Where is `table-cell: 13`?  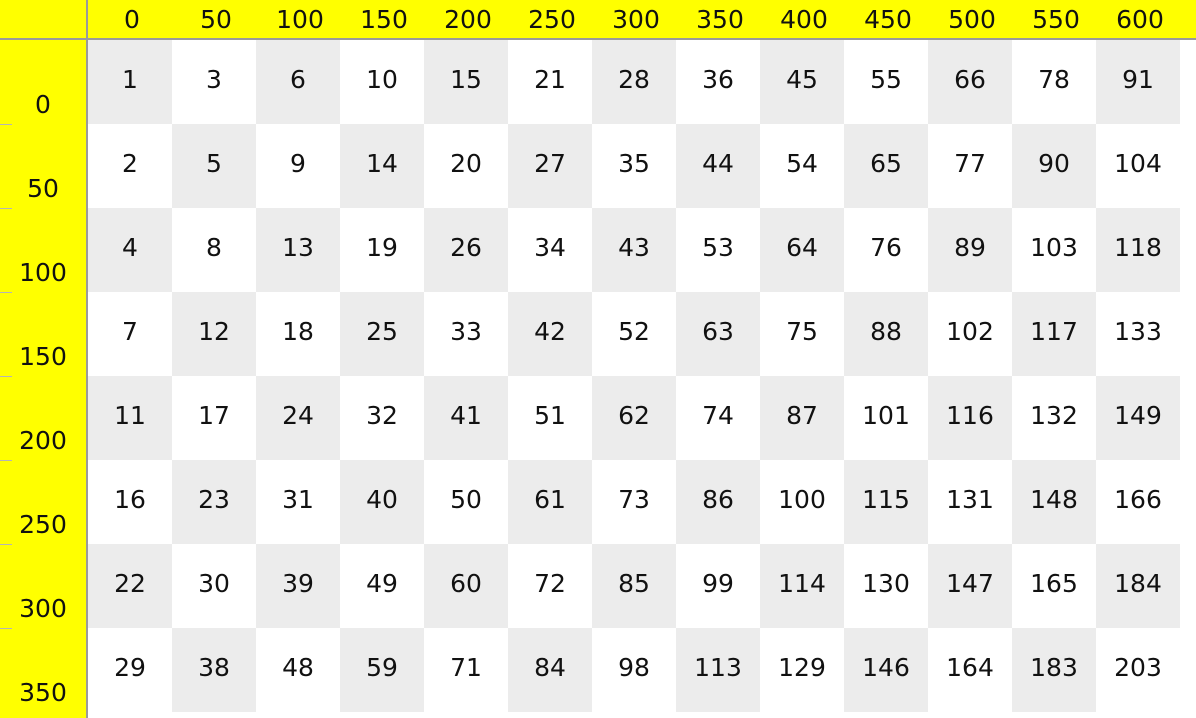 table-cell: 13 is located at coordinates (298, 250).